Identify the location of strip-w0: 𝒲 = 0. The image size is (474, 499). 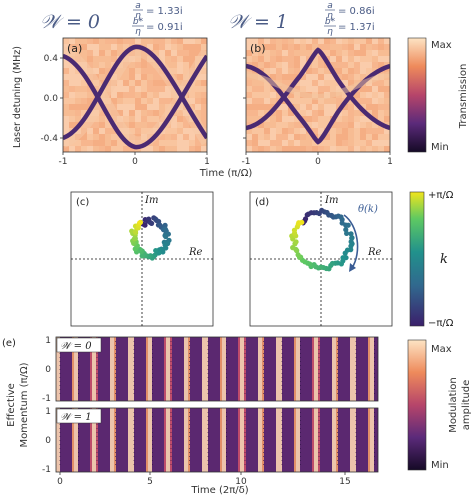
(217, 369).